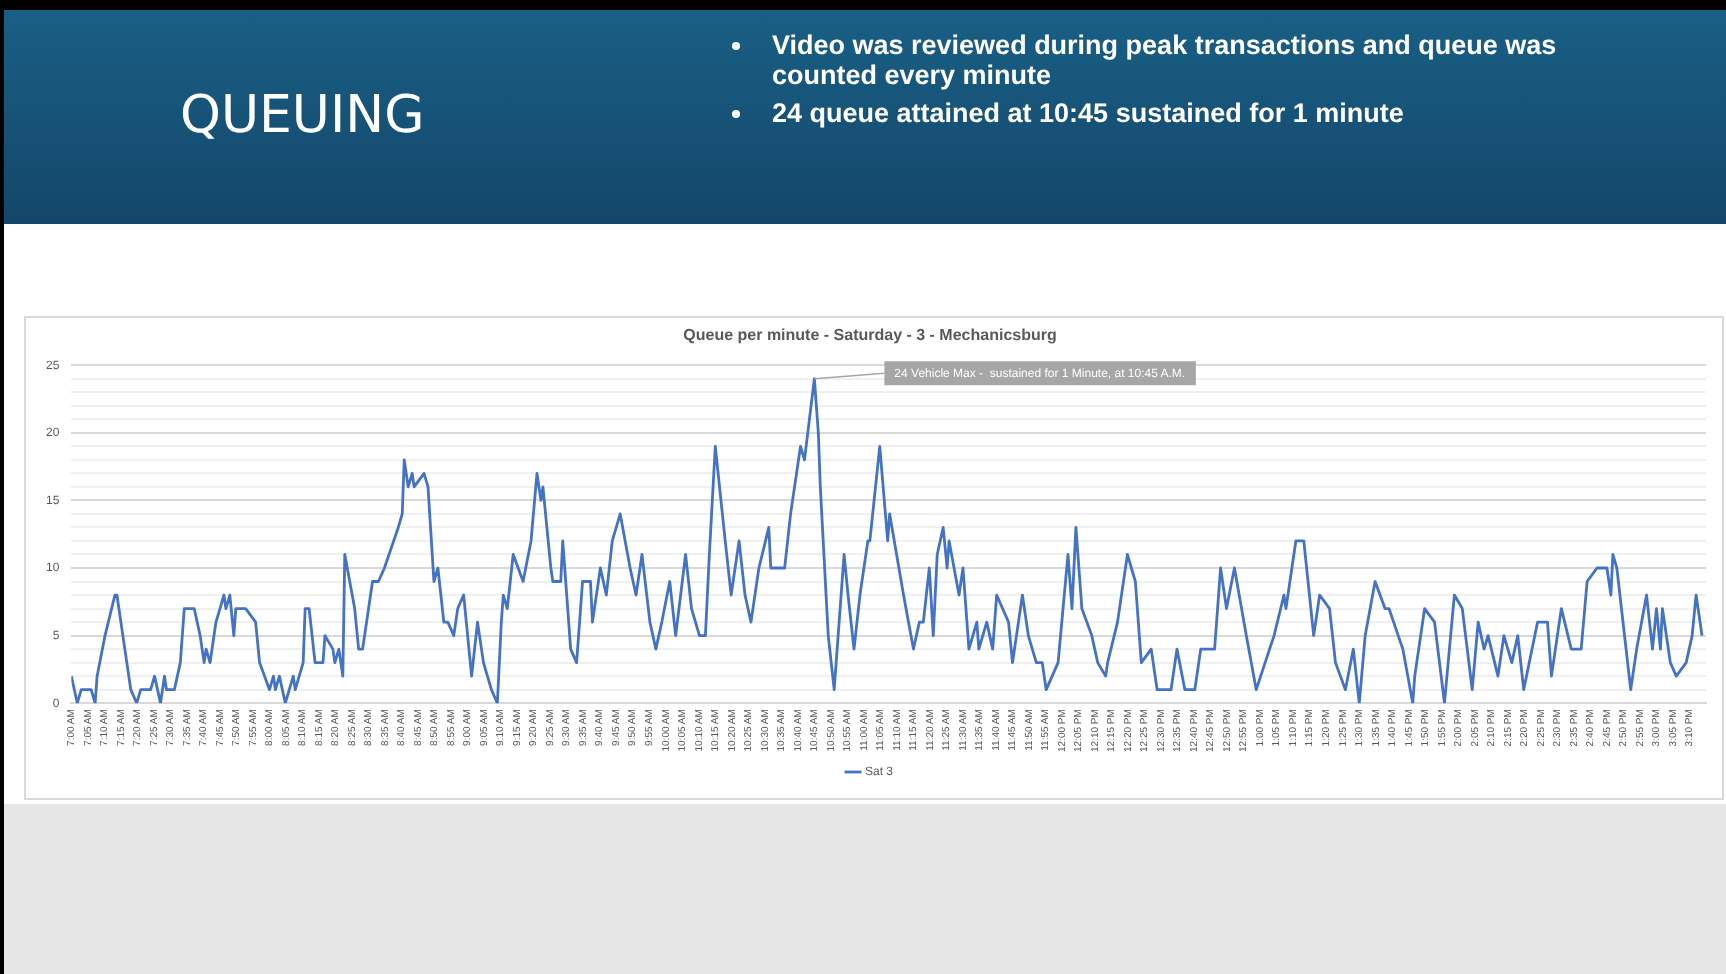 This screenshot has width=1726, height=974. I want to click on chart-subtitle: Queue per minute - Saturday - 3 - Mechanicsburg, so click(870, 335).